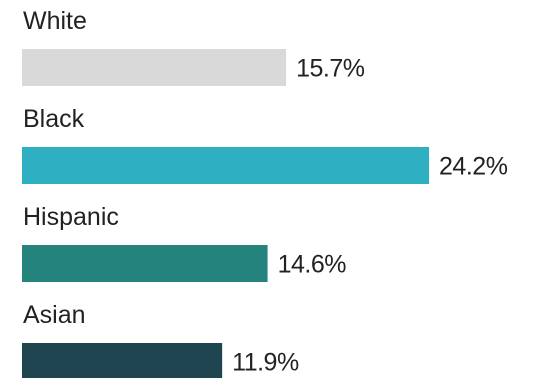 Image resolution: width=544 pixels, height=378 pixels. What do you see at coordinates (55, 21) in the screenshot?
I see `category-label: White` at bounding box center [55, 21].